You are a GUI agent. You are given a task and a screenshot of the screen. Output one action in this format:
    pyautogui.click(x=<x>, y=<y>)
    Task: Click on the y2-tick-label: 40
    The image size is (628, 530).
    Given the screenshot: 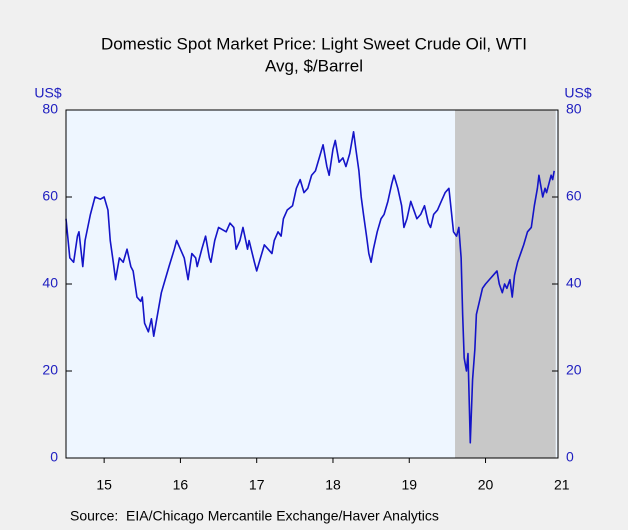 What is the action you would take?
    pyautogui.click(x=574, y=283)
    